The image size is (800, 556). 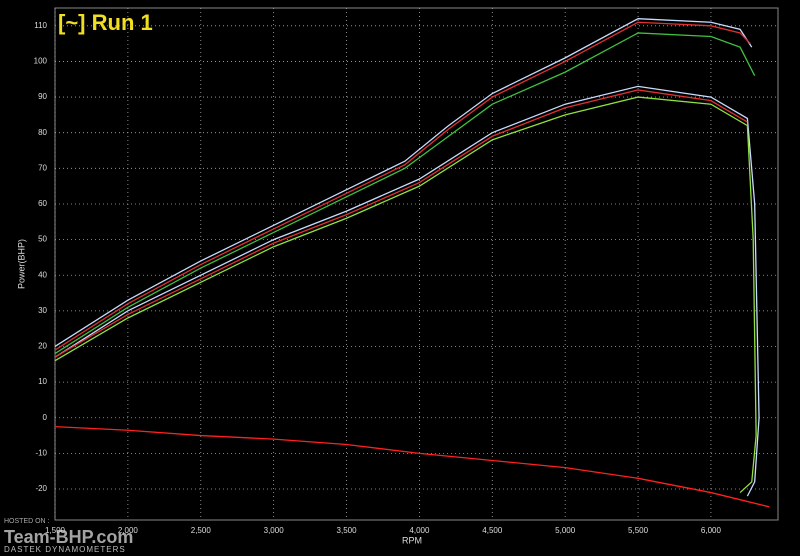 What do you see at coordinates (42, 239) in the screenshot?
I see `y-tick-label: 50` at bounding box center [42, 239].